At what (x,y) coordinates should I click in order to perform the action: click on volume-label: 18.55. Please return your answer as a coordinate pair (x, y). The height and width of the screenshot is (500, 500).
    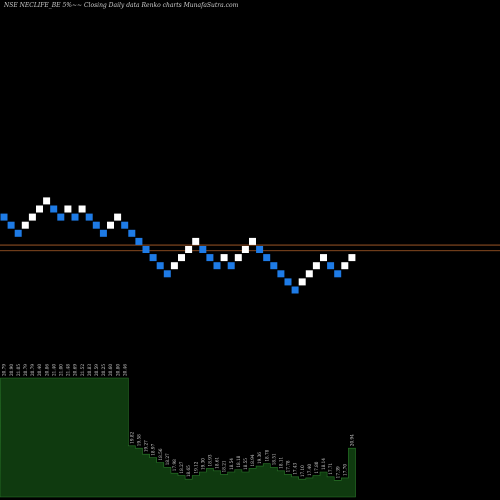
    Looking at the image, I should click on (245, 464).